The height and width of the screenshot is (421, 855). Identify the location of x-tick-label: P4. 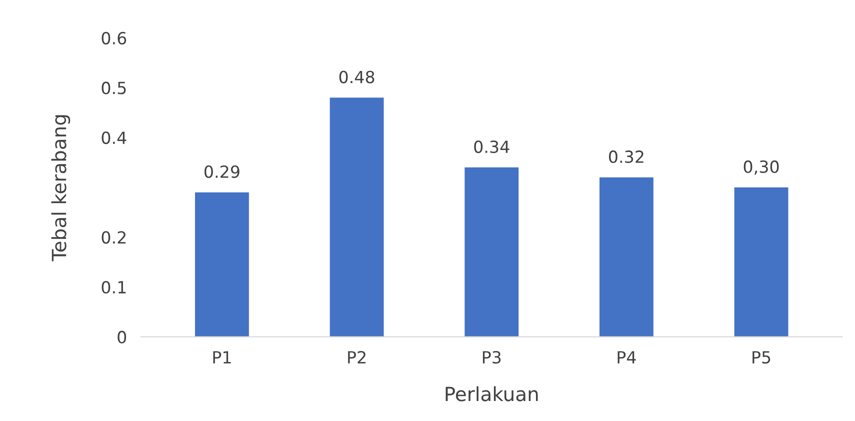
(627, 357).